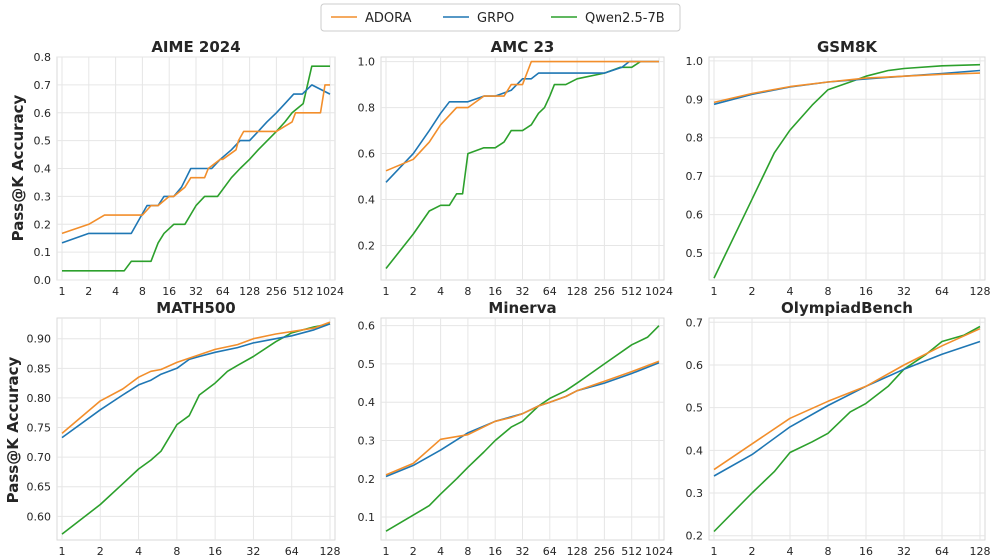 Image resolution: width=997 pixels, height=560 pixels. Describe the element at coordinates (195, 47) in the screenshot. I see `panel-title: AIME 2024` at that location.